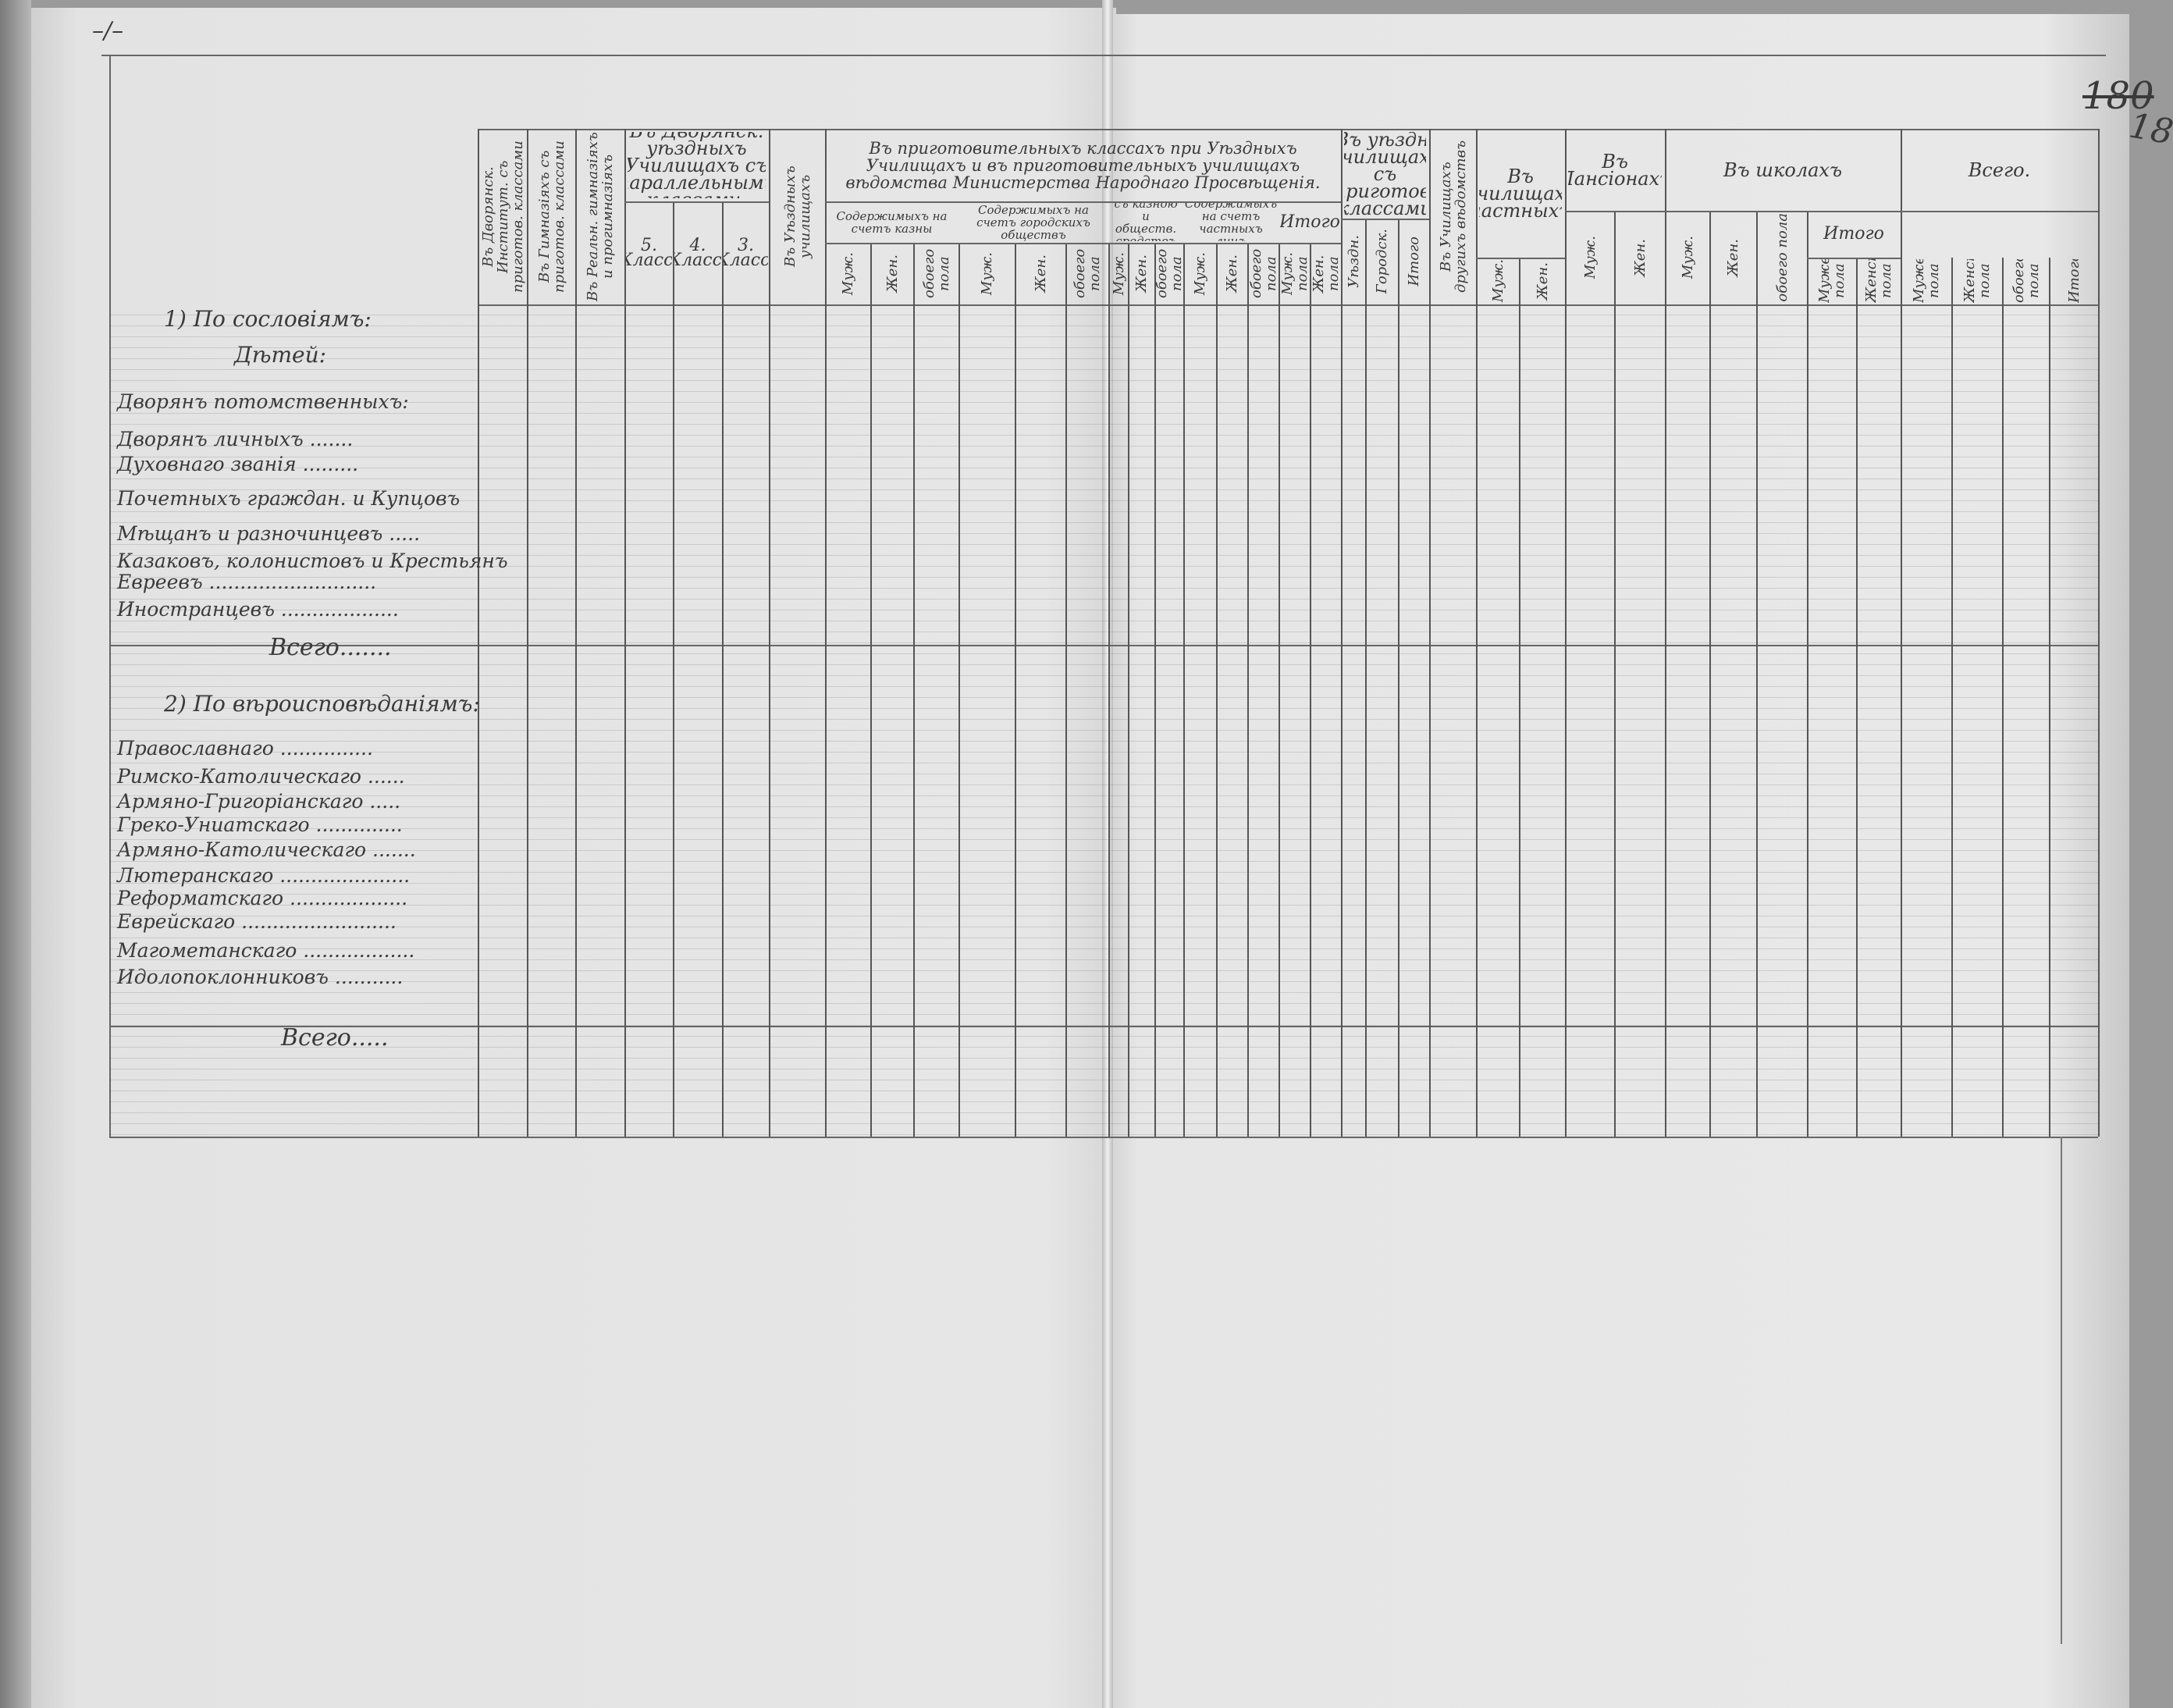 The width and height of the screenshot is (2173, 1708). Describe the element at coordinates (1325, 274) in the screenshot. I see `column-header: Жен. пола` at that location.